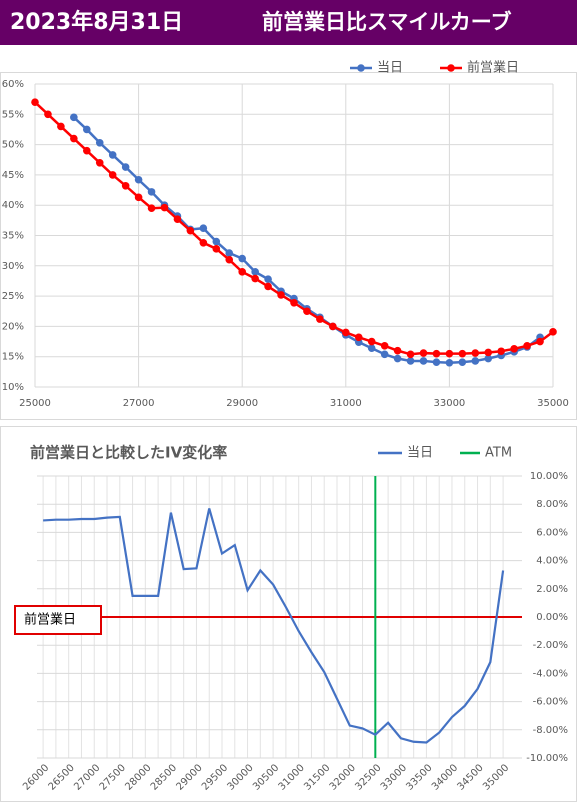 The height and width of the screenshot is (806, 577). What do you see at coordinates (96, 22) in the screenshot?
I see `header-date: 2023年8月31日` at bounding box center [96, 22].